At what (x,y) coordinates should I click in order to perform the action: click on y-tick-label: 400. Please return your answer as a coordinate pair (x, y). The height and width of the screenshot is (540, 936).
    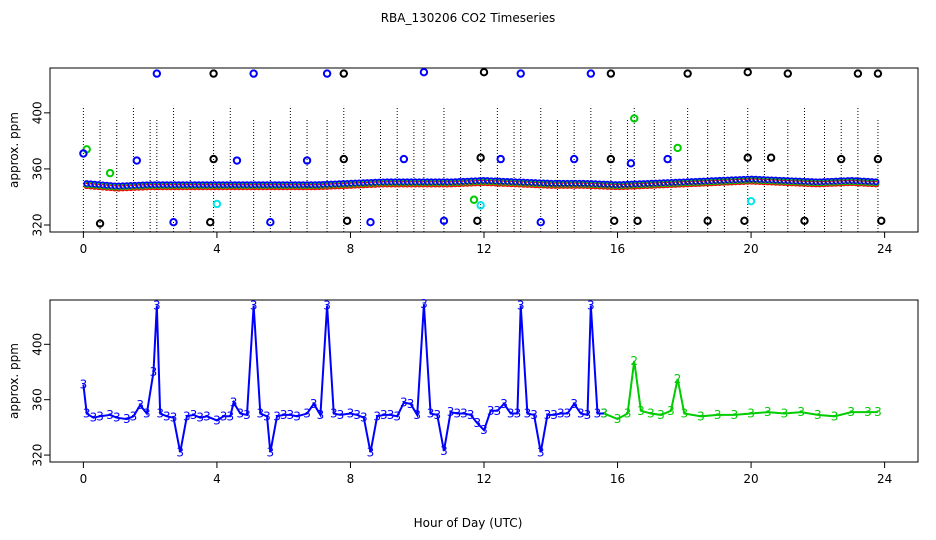
    Looking at the image, I should click on (38, 112).